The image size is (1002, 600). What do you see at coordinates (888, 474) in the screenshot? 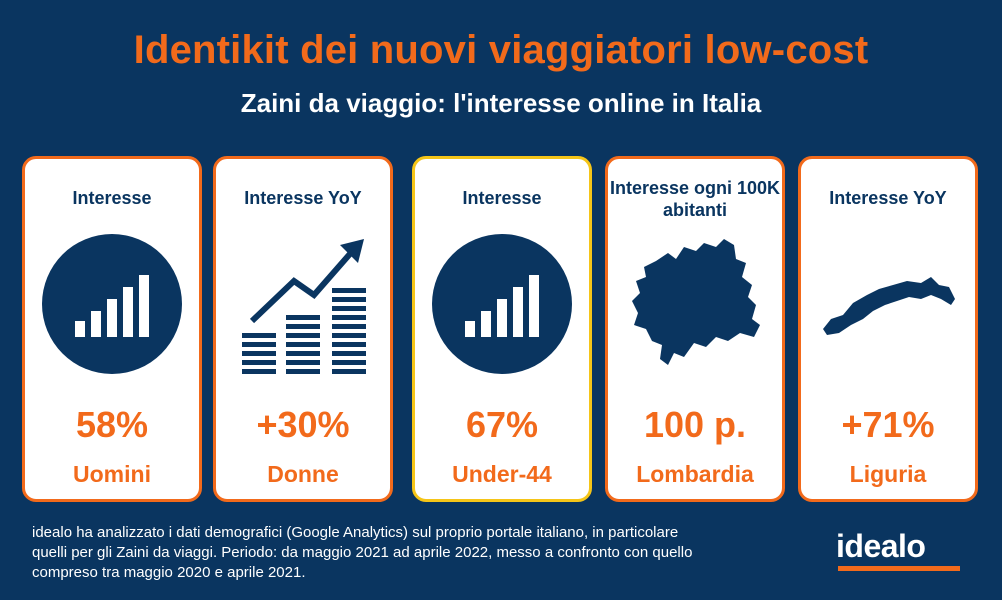
I see `card-segment: Liguria` at bounding box center [888, 474].